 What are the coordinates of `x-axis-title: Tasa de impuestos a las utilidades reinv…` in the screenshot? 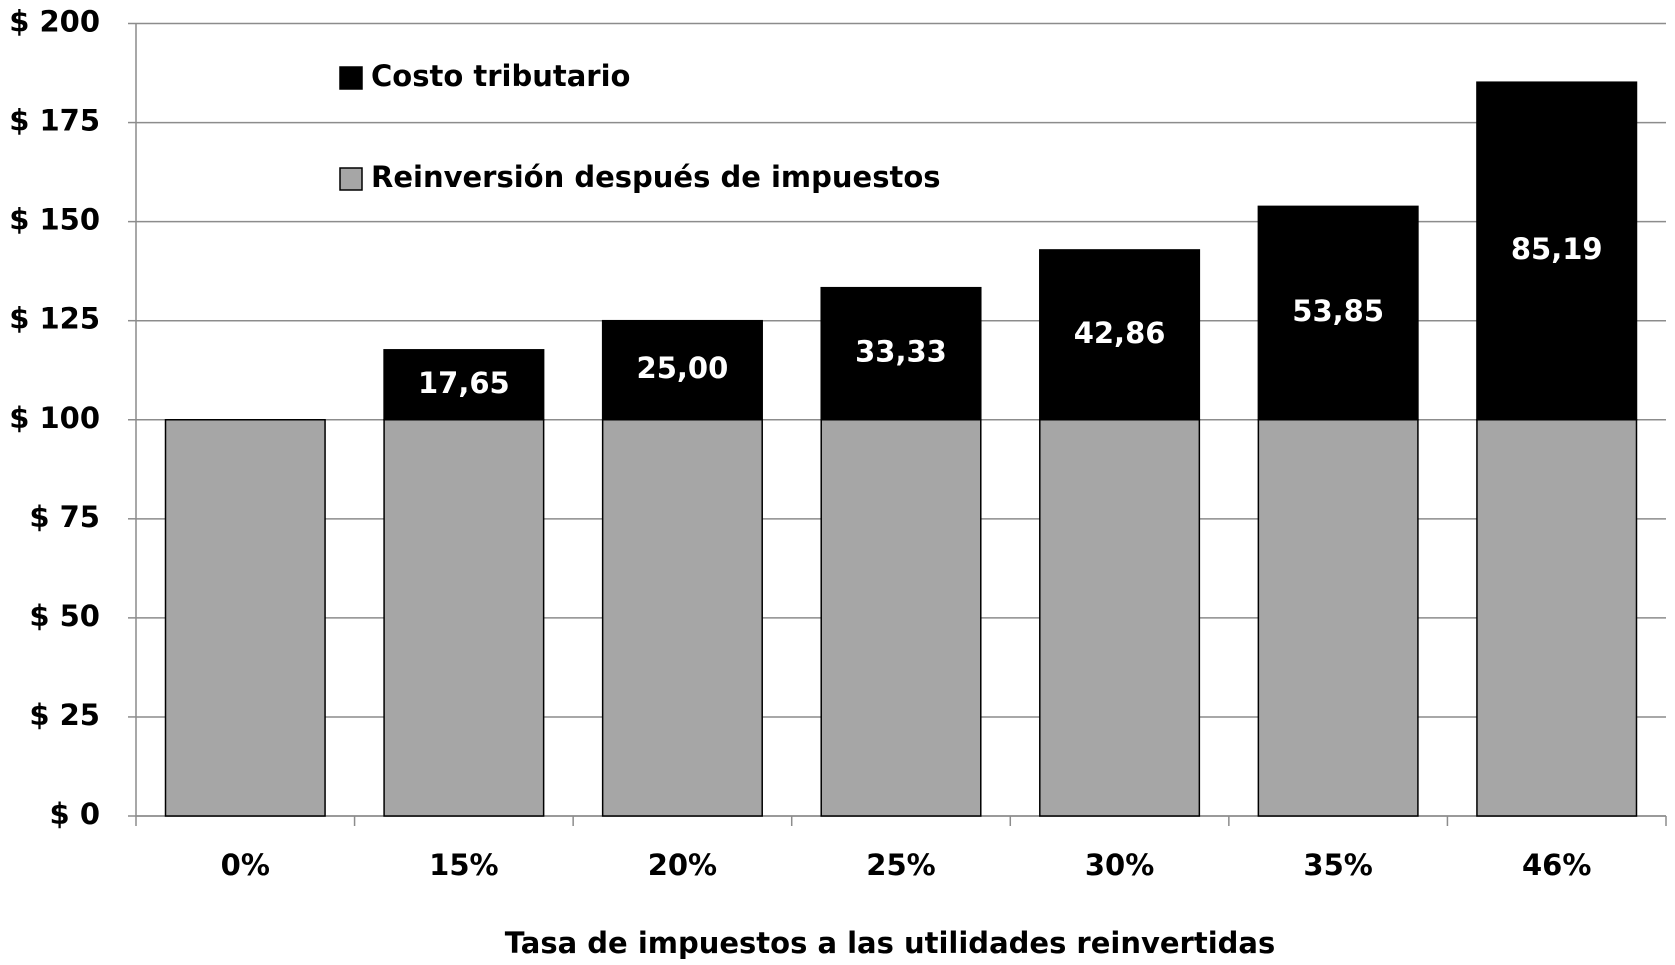 It's located at (890, 943).